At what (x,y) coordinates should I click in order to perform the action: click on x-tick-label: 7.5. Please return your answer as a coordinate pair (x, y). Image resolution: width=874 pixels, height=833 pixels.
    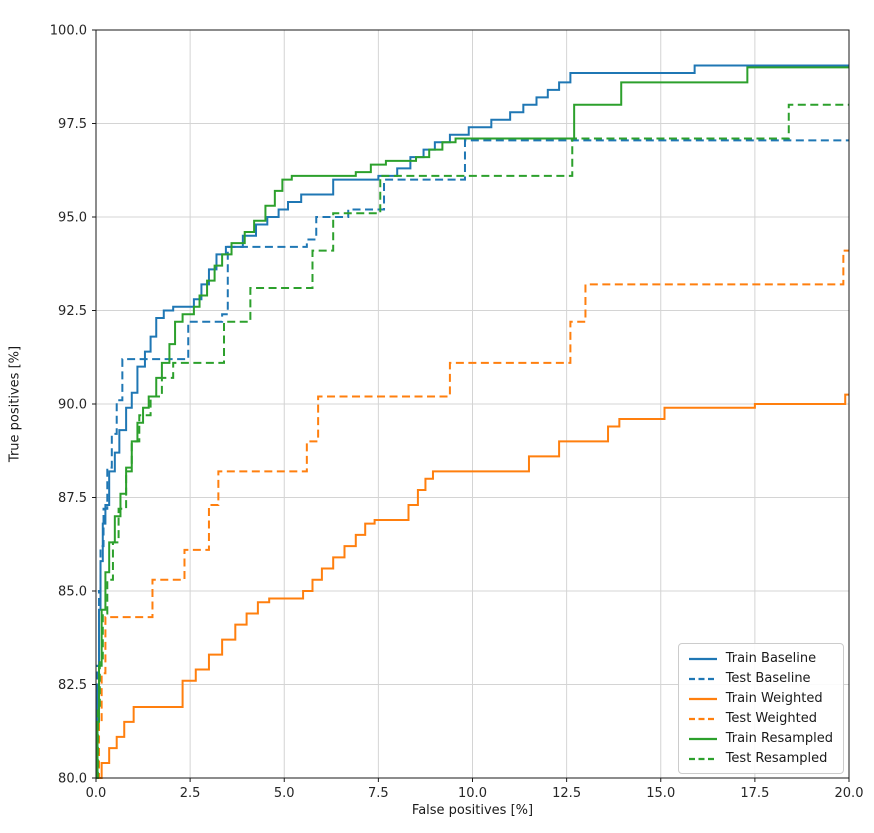
    Looking at the image, I should click on (378, 793).